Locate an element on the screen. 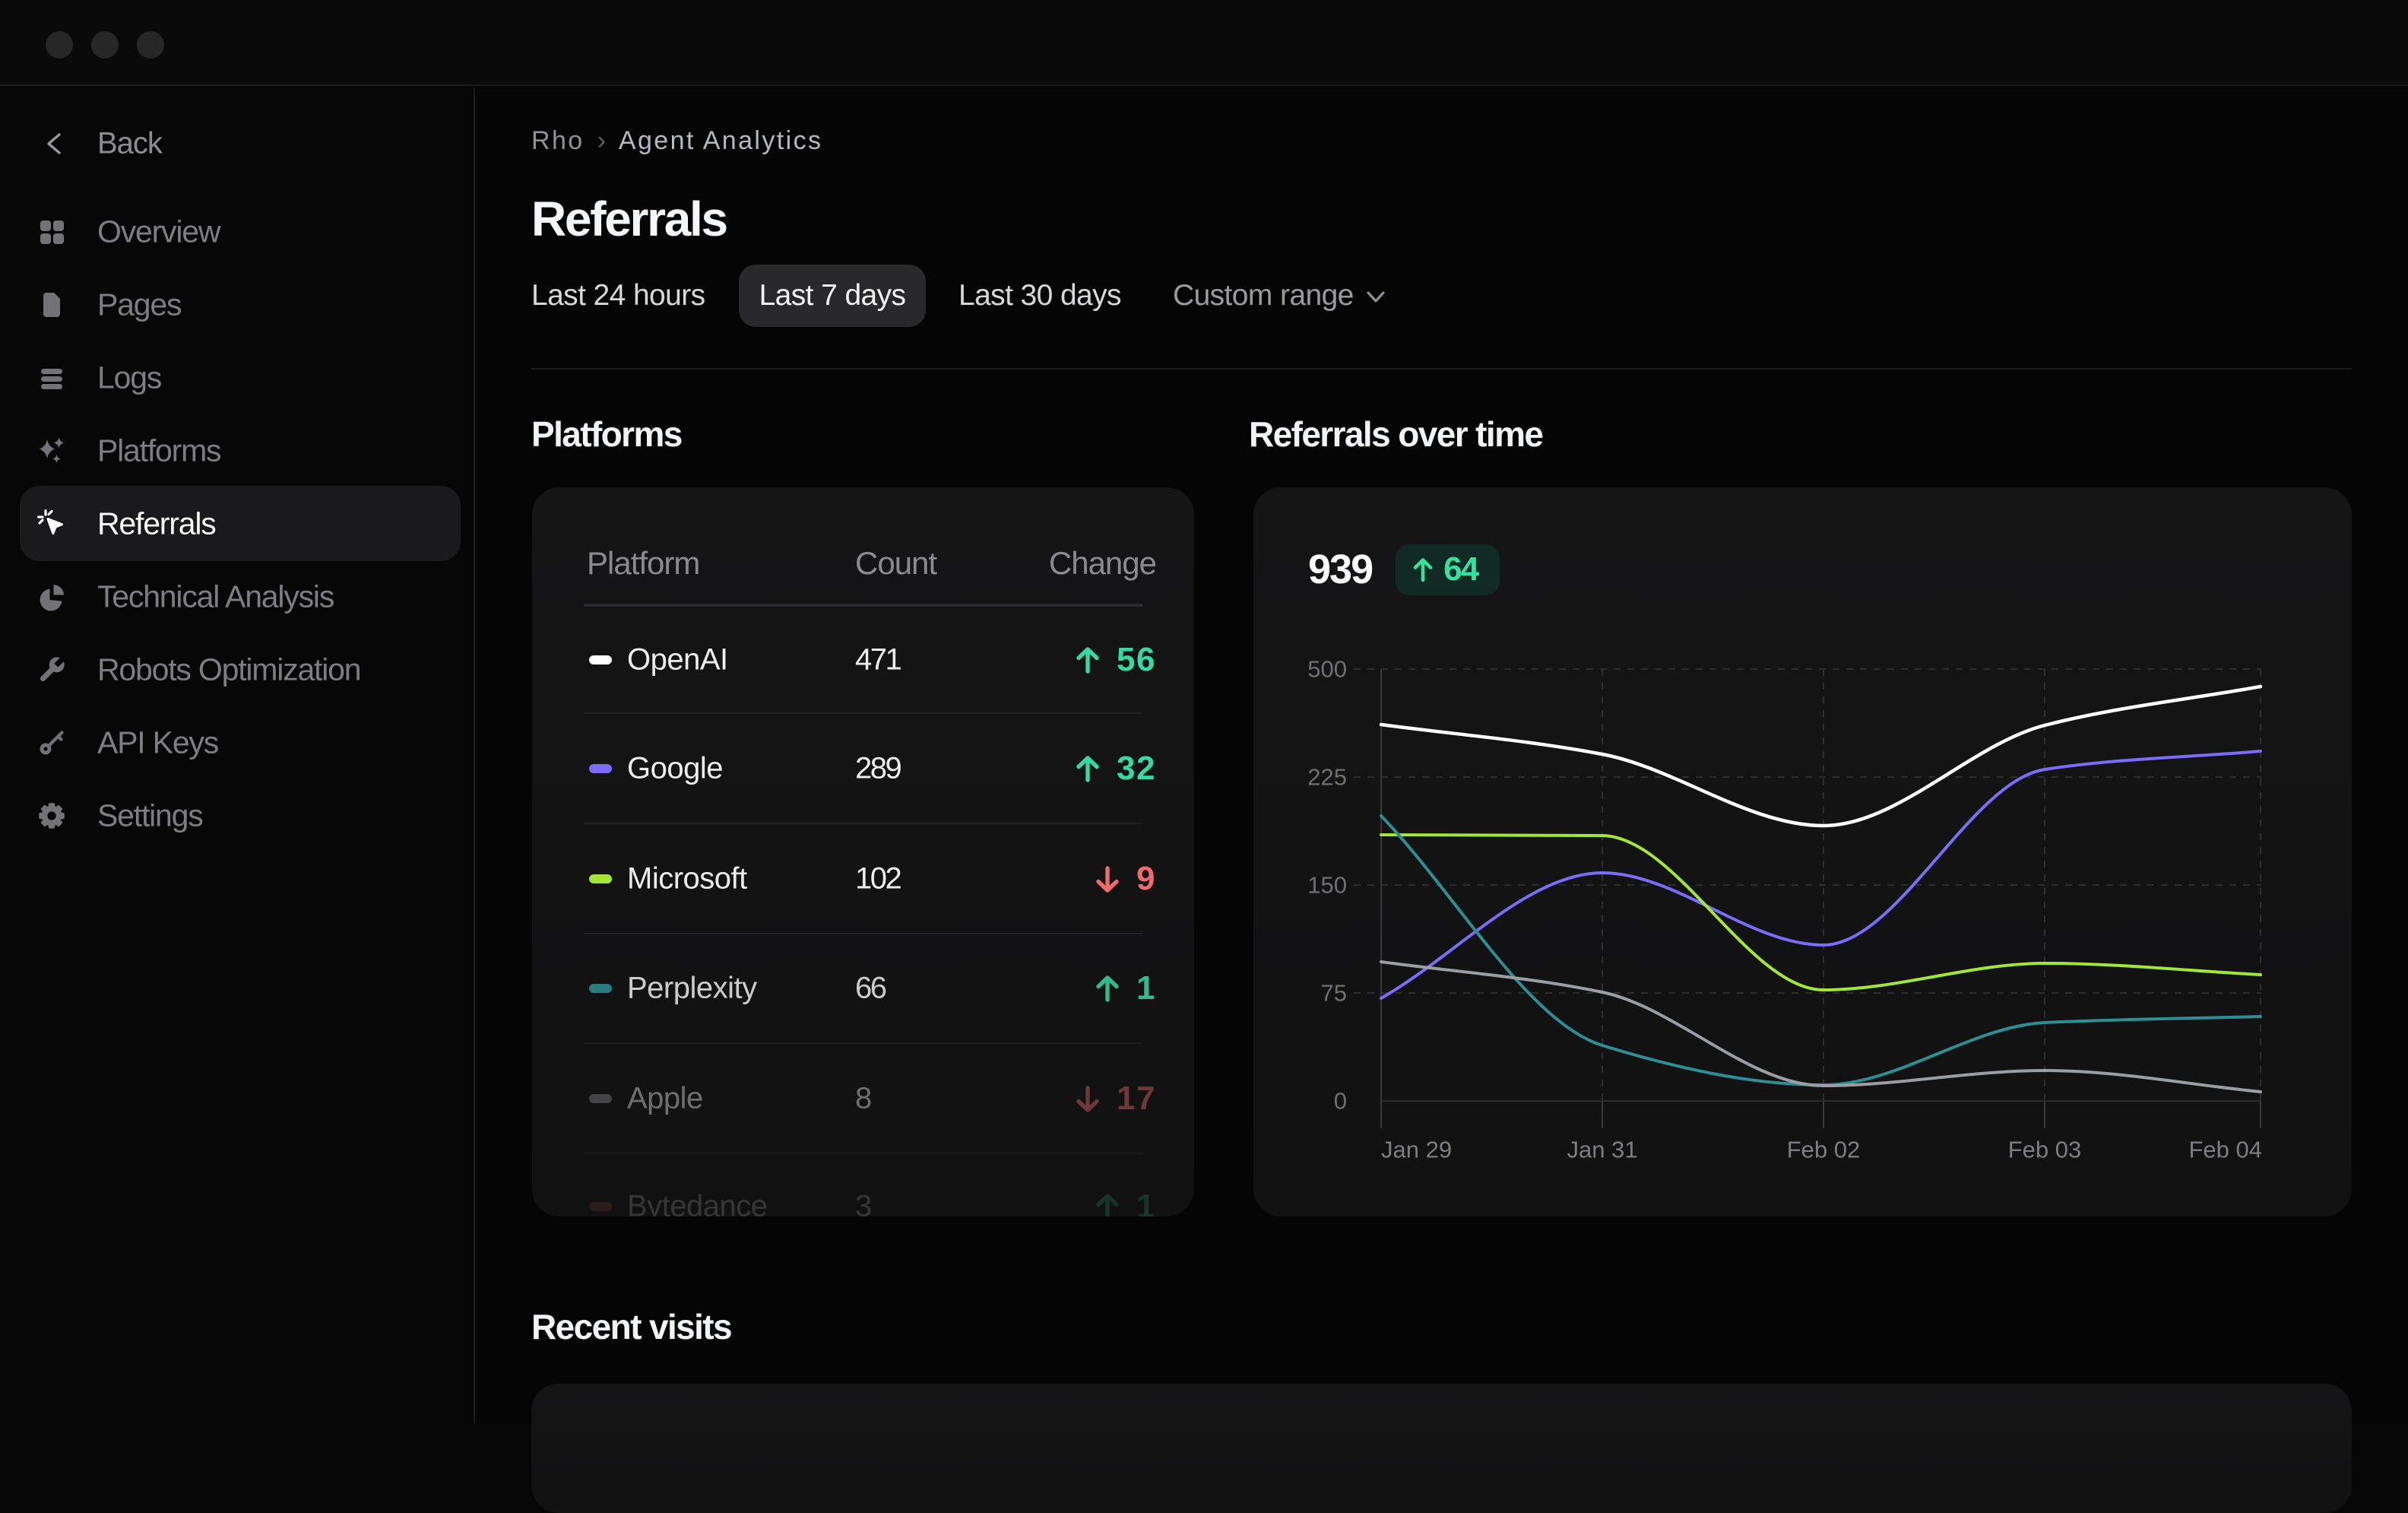  svg-text: 150 is located at coordinates (1327, 885).